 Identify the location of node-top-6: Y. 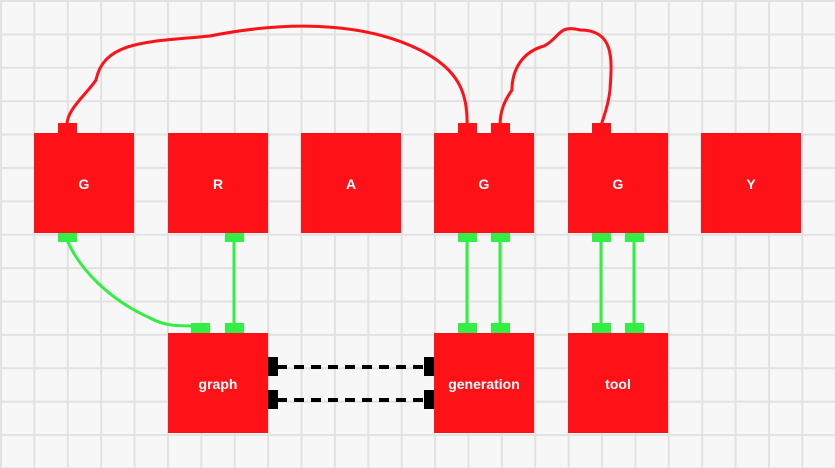
(751, 183).